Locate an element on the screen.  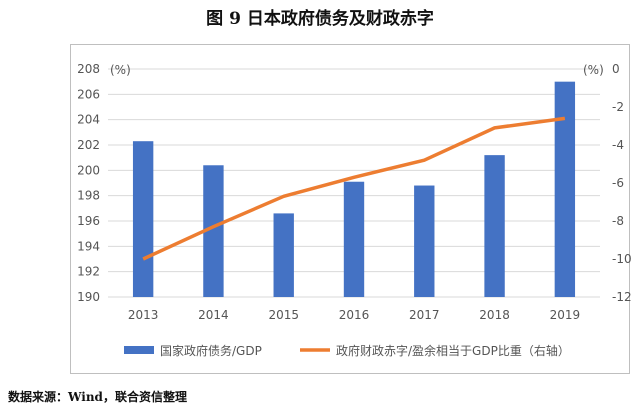
x-tick-label: 2018 is located at coordinates (494, 315).